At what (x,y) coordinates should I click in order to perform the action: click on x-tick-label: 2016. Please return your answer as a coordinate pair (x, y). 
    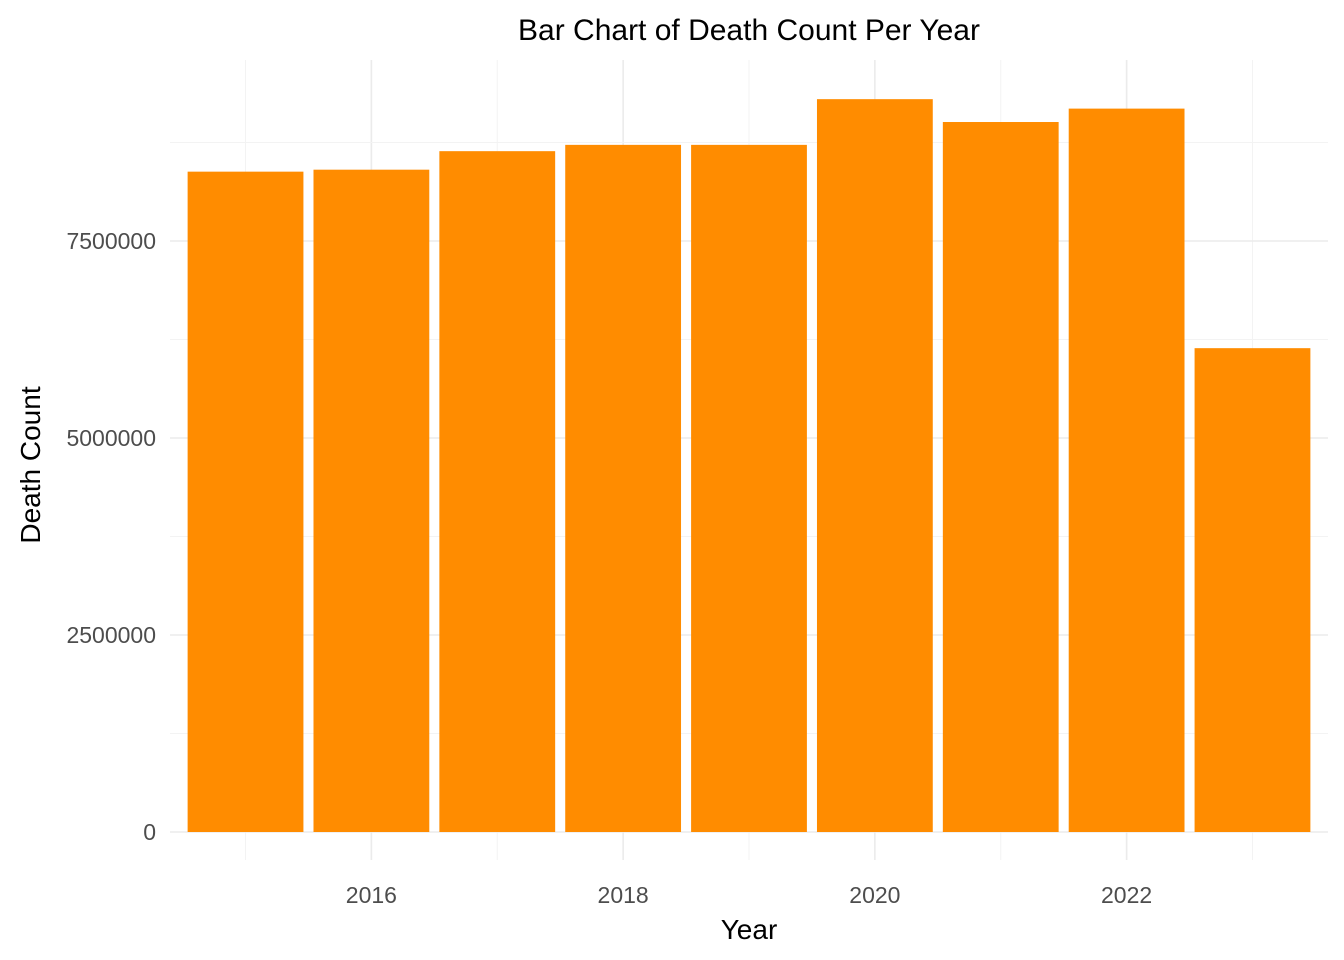
    Looking at the image, I should click on (371, 895).